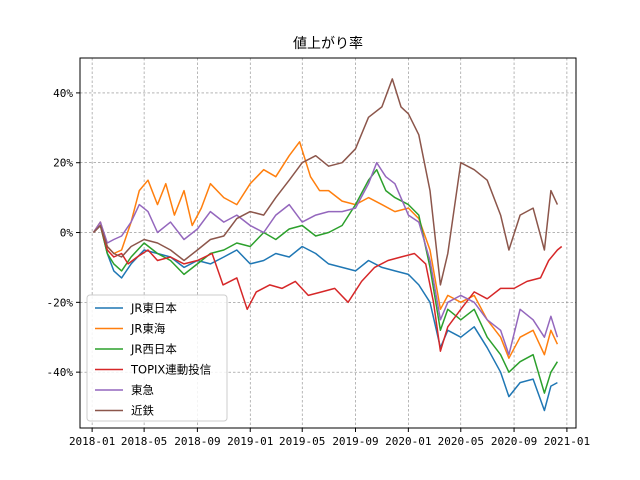 This screenshot has width=640, height=480. I want to click on y-tick-label: 40%, so click(63, 93).